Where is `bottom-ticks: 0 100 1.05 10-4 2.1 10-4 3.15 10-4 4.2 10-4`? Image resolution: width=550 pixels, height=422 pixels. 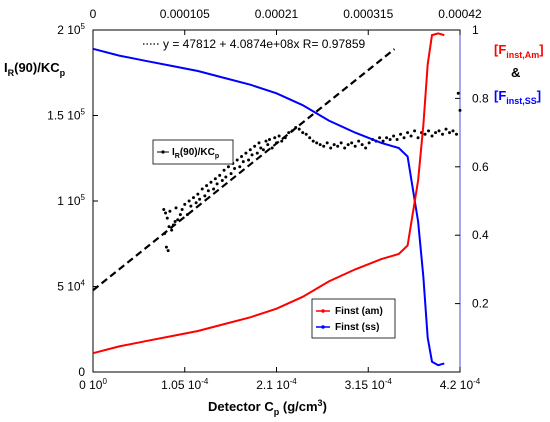 bottom-ticks: 0 100 1.05 10-4 2.1 10-4 3.15 10-4 4.2 10-4 is located at coordinates (280, 379).